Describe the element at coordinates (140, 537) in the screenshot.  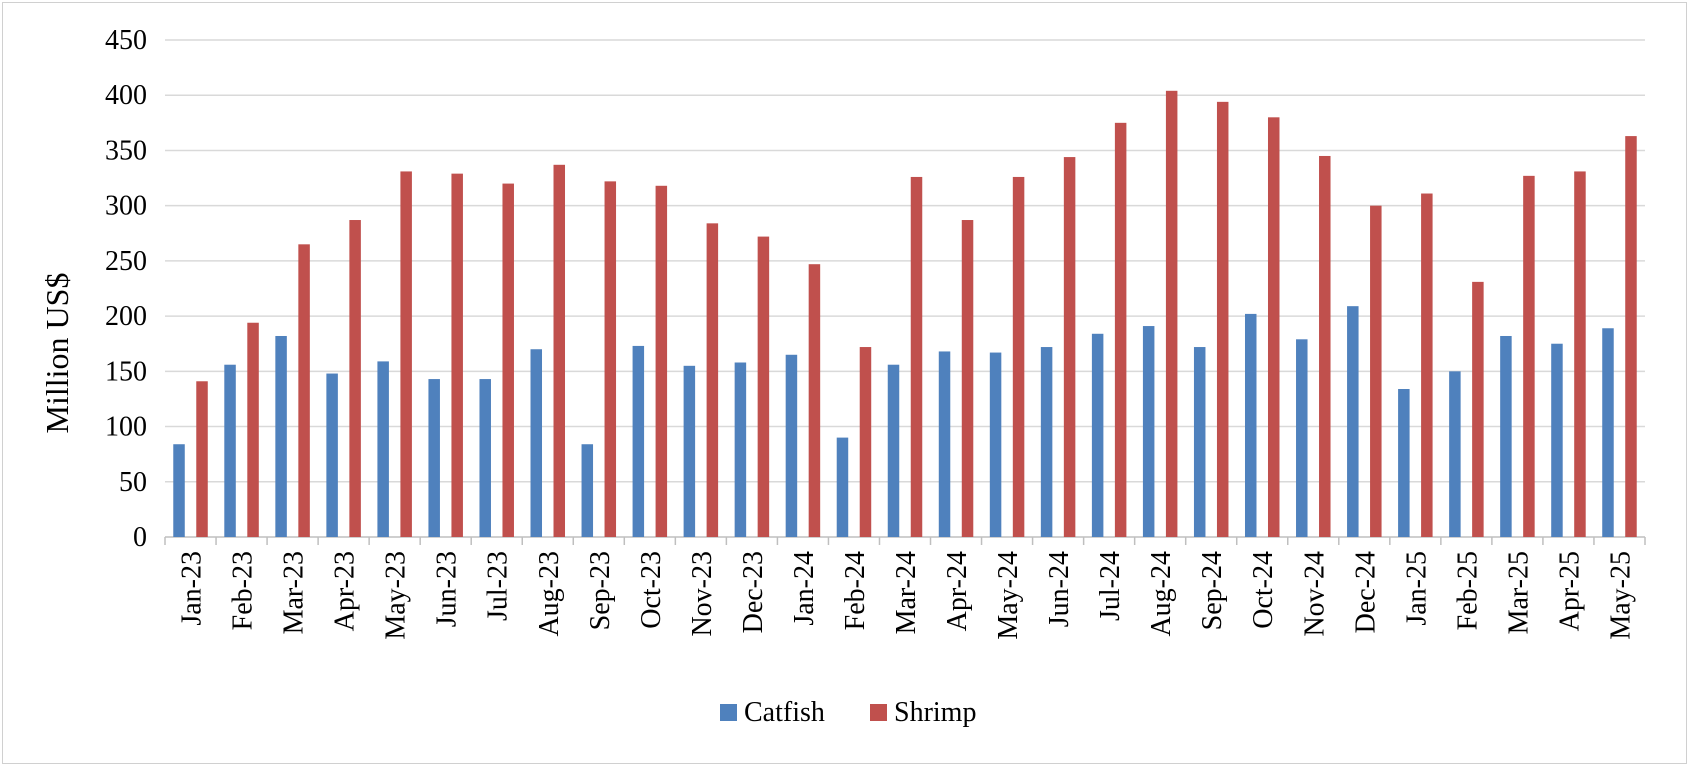
I see `y-tick-label: 0` at that location.